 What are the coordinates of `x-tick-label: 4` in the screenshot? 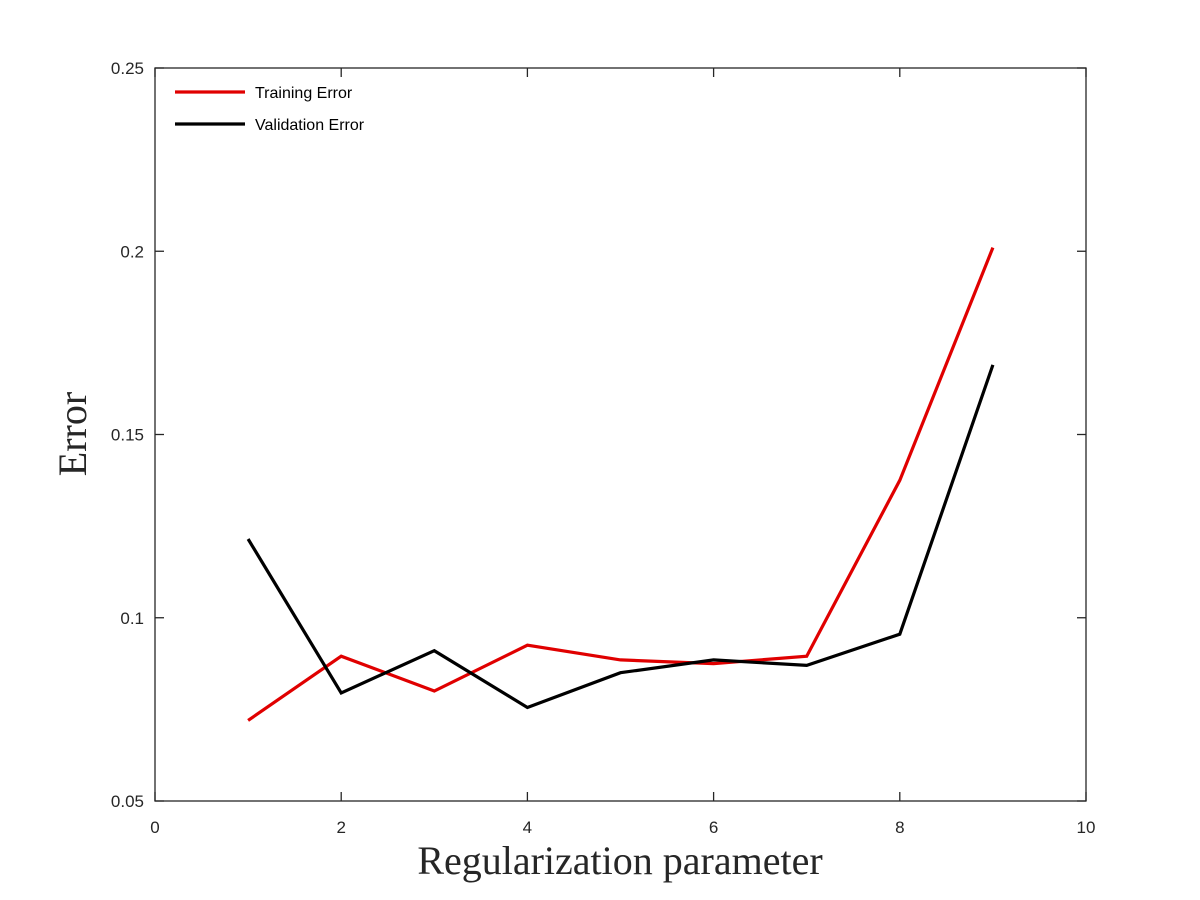 It's located at (527, 827).